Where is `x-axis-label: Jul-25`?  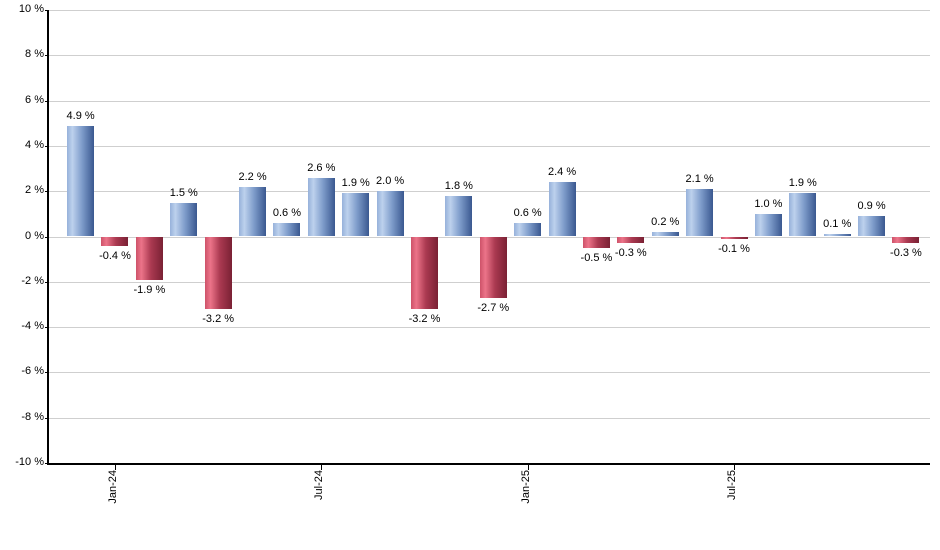
x-axis-label: Jul-25 is located at coordinates (732, 485).